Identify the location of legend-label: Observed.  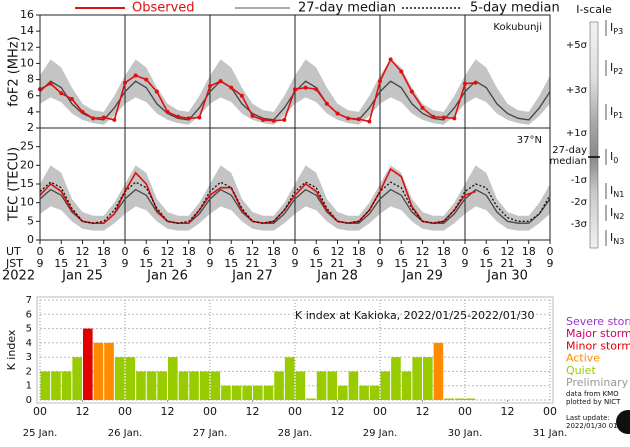
(163, 8).